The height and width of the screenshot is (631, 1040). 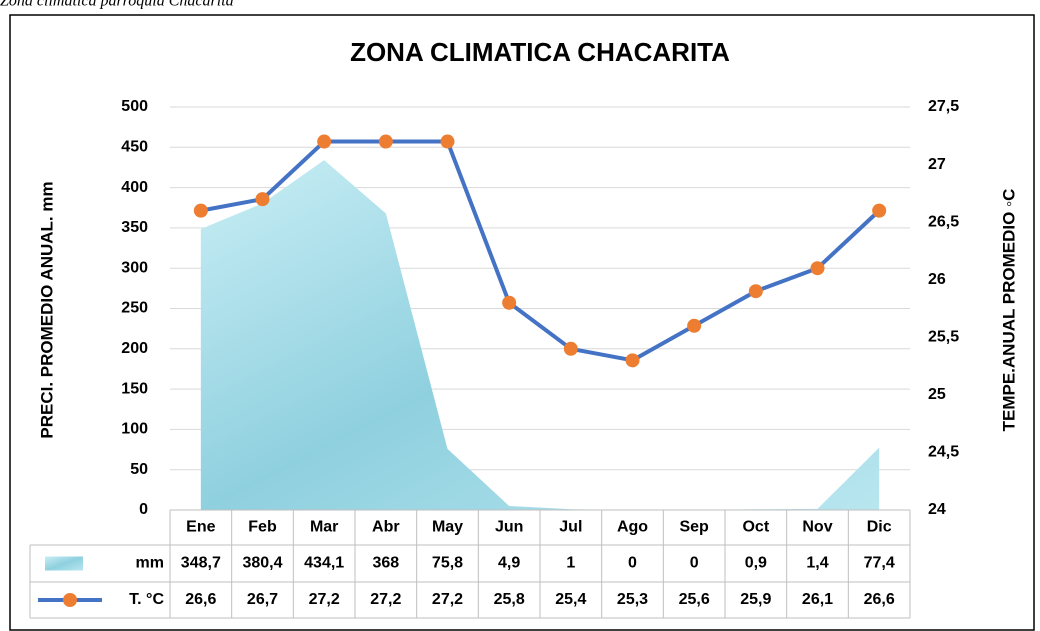 What do you see at coordinates (324, 563) in the screenshot?
I see `table-value: 434,1` at bounding box center [324, 563].